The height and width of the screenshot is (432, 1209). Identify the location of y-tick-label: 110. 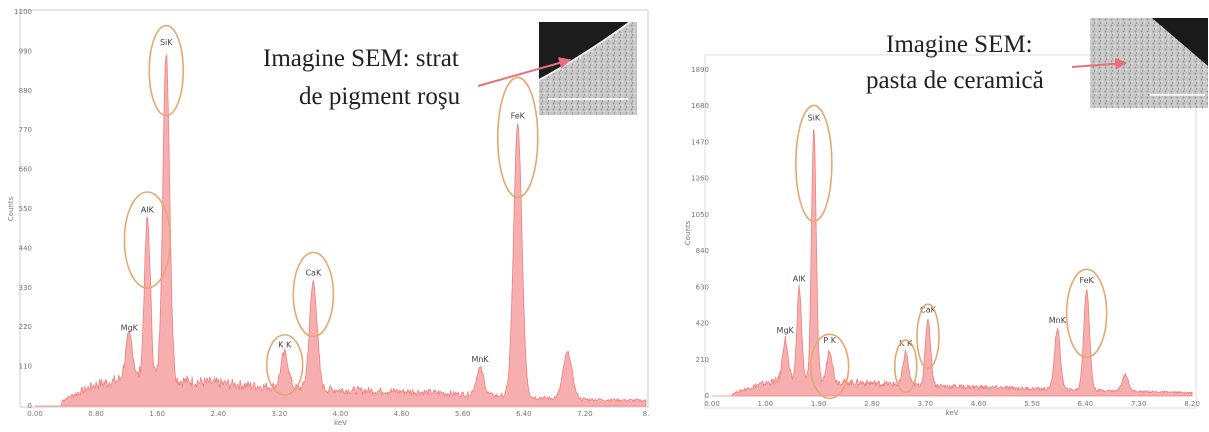
(25, 367).